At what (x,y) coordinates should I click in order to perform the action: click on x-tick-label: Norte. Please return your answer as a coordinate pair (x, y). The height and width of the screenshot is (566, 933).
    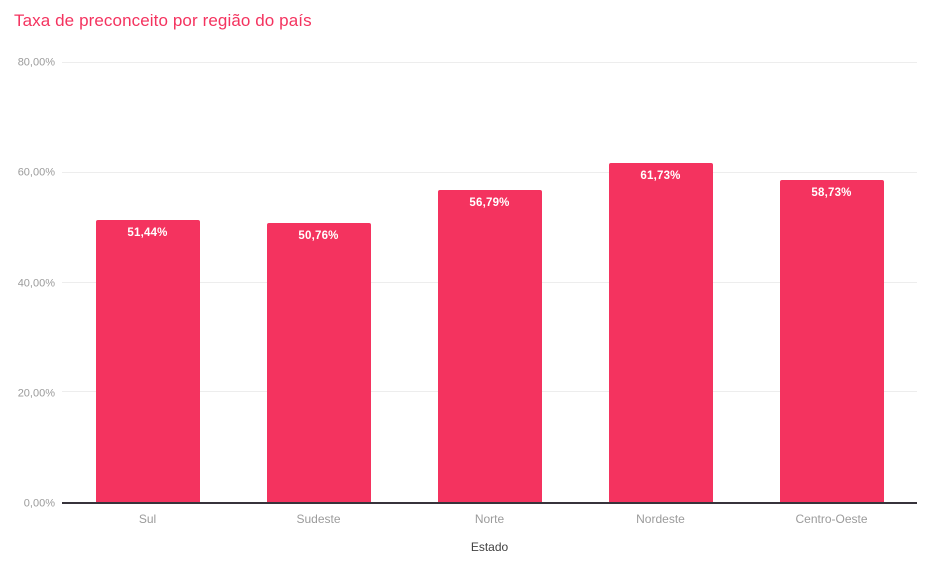
    Looking at the image, I should click on (489, 519).